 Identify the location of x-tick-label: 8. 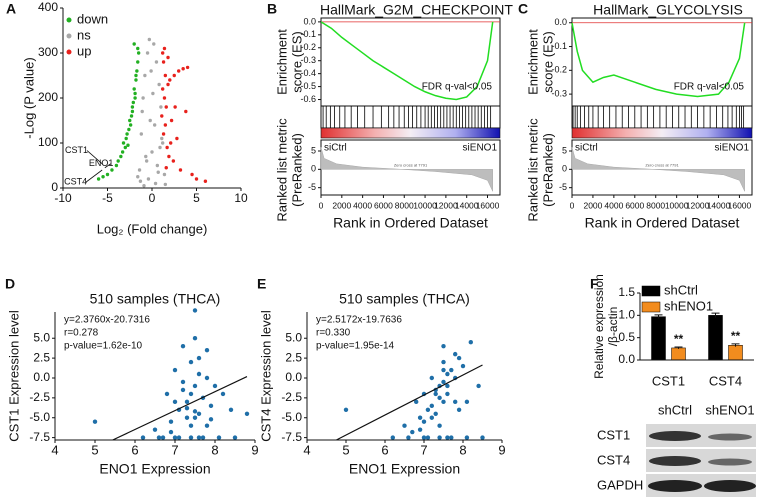
(214, 449).